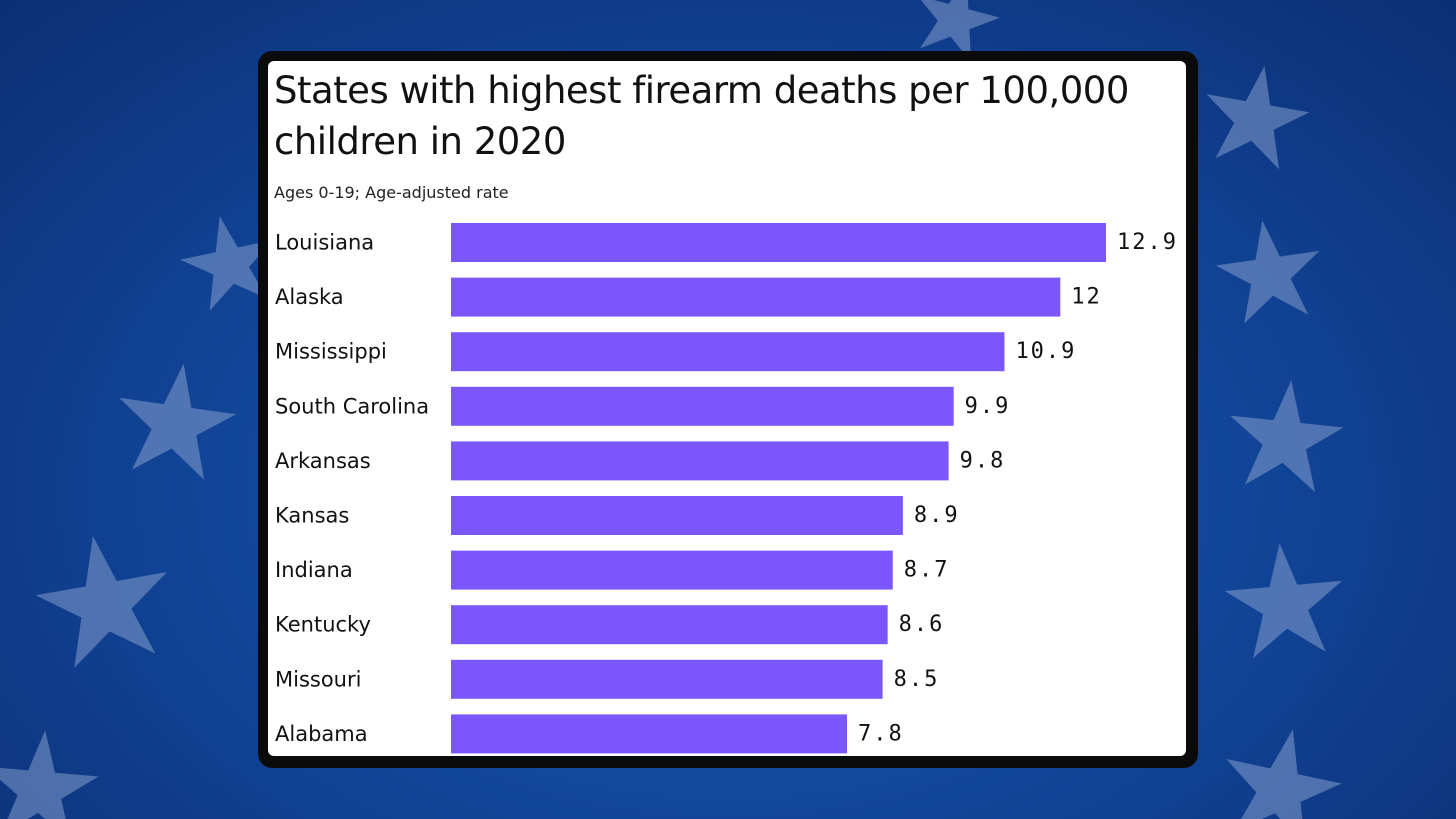  Describe the element at coordinates (331, 352) in the screenshot. I see `category-label: Mississippi` at that location.